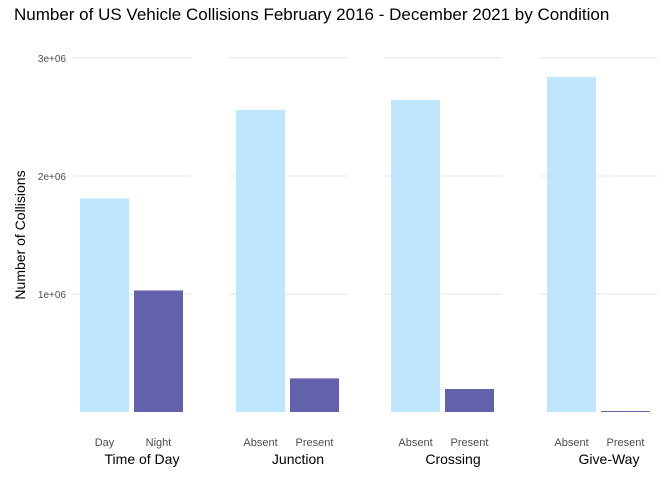 The width and height of the screenshot is (672, 480). Describe the element at coordinates (105, 443) in the screenshot. I see `category-label: Day` at that location.